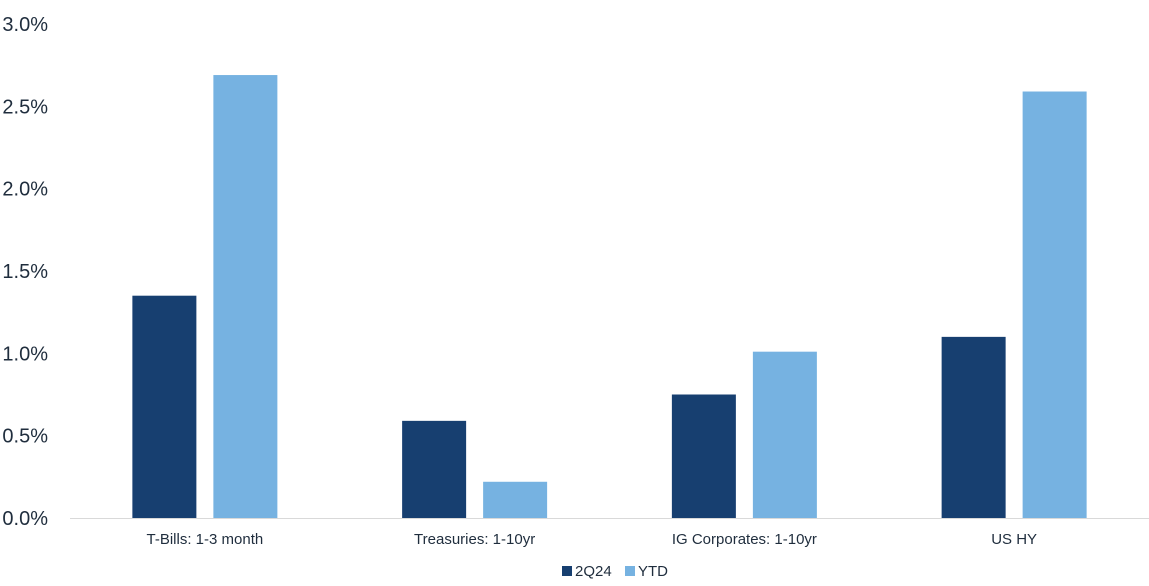  I want to click on legend: 2Q24 YTD, so click(615, 571).